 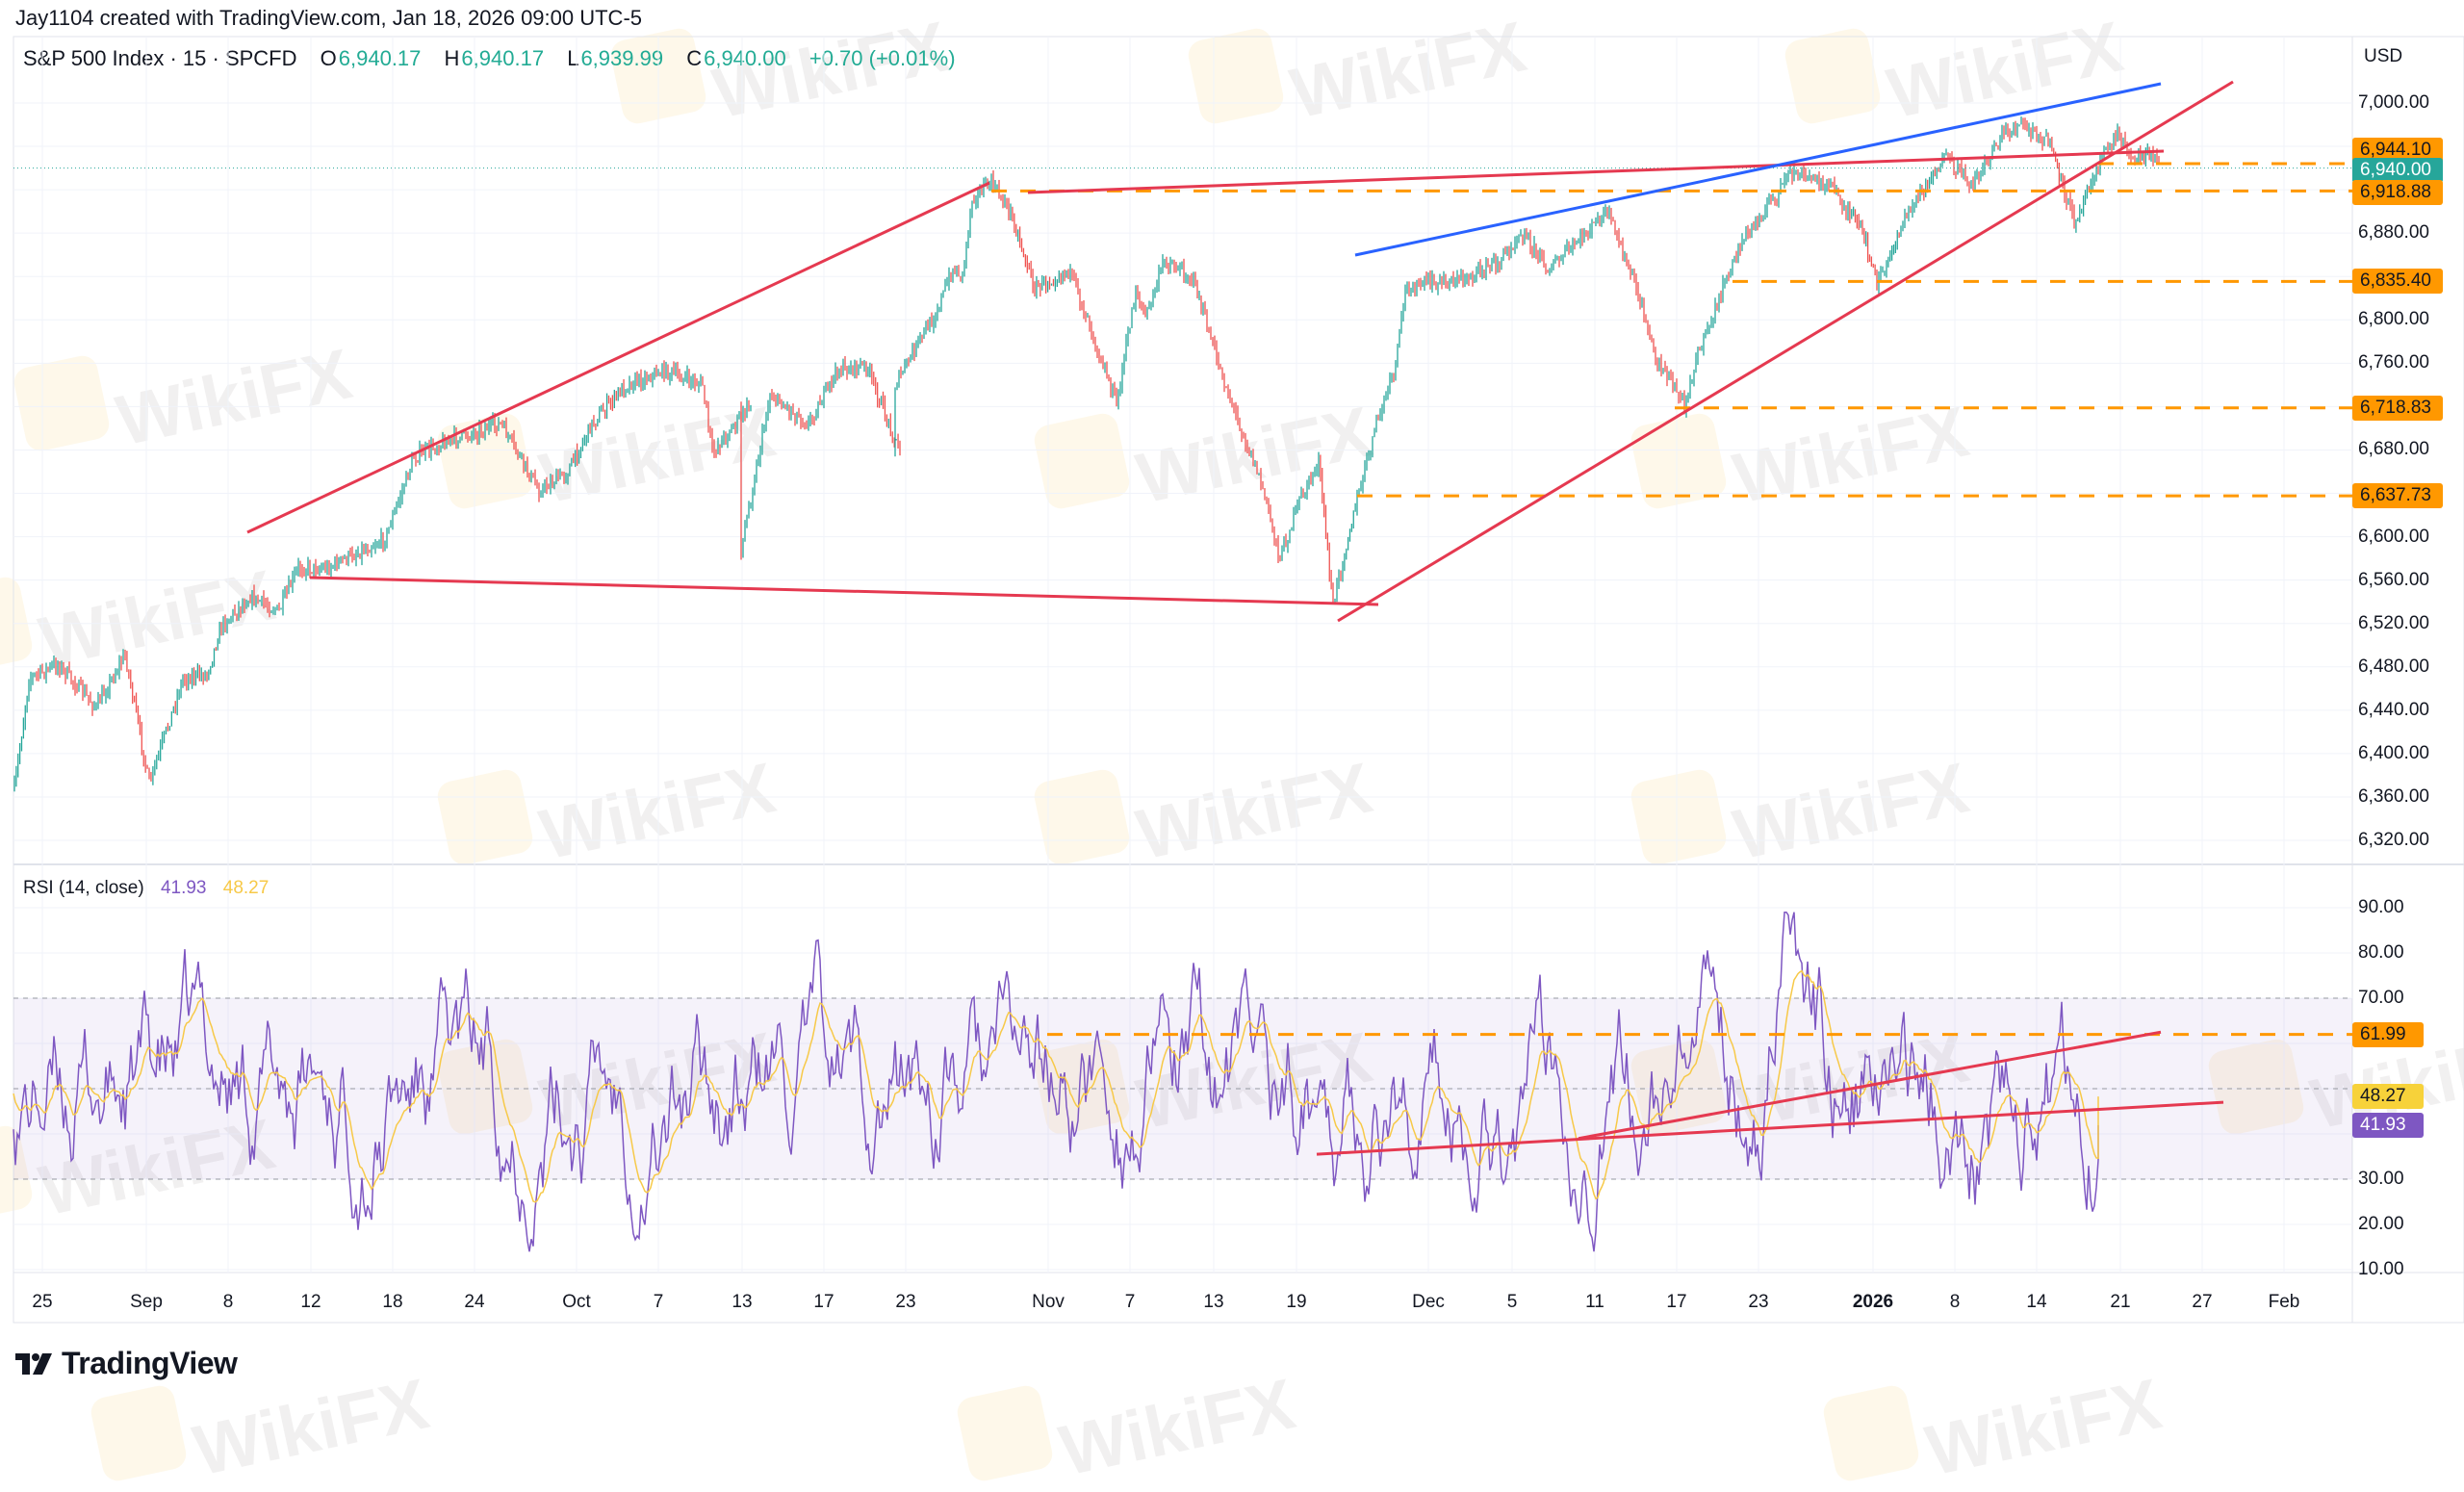 I want to click on time-tick: Dec, so click(x=1428, y=1302).